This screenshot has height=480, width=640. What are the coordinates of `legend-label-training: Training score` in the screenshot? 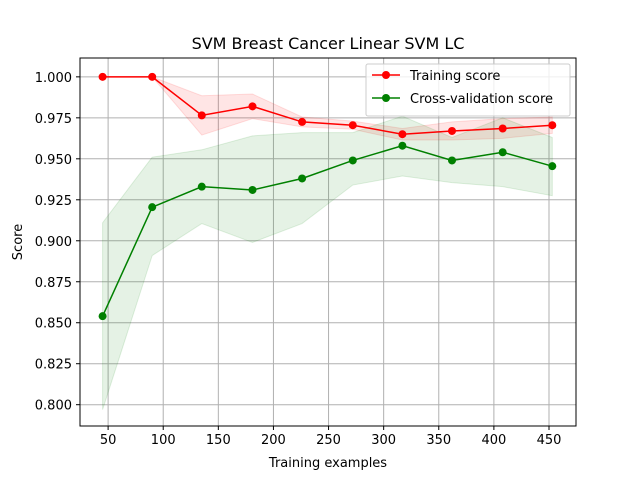 It's located at (454, 76).